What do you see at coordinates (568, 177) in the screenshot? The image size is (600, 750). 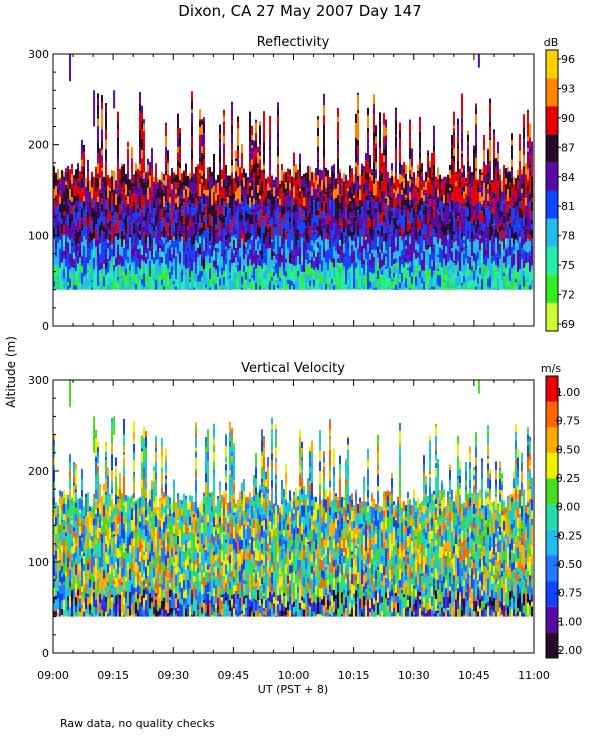 I see `colorbar-label: 84` at bounding box center [568, 177].